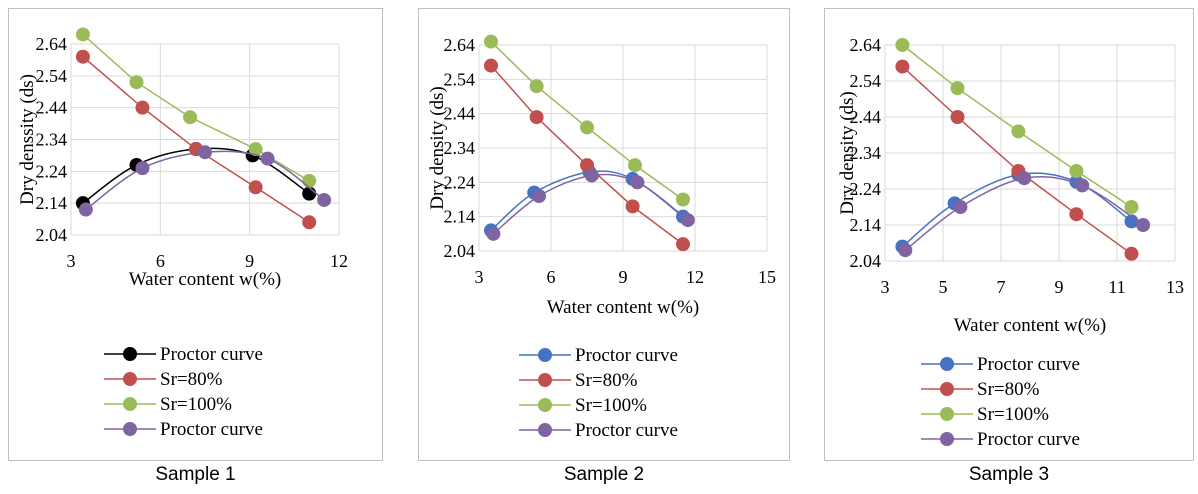 The width and height of the screenshot is (1198, 494). Describe the element at coordinates (1116, 287) in the screenshot. I see `x-tick-label: 11` at that location.